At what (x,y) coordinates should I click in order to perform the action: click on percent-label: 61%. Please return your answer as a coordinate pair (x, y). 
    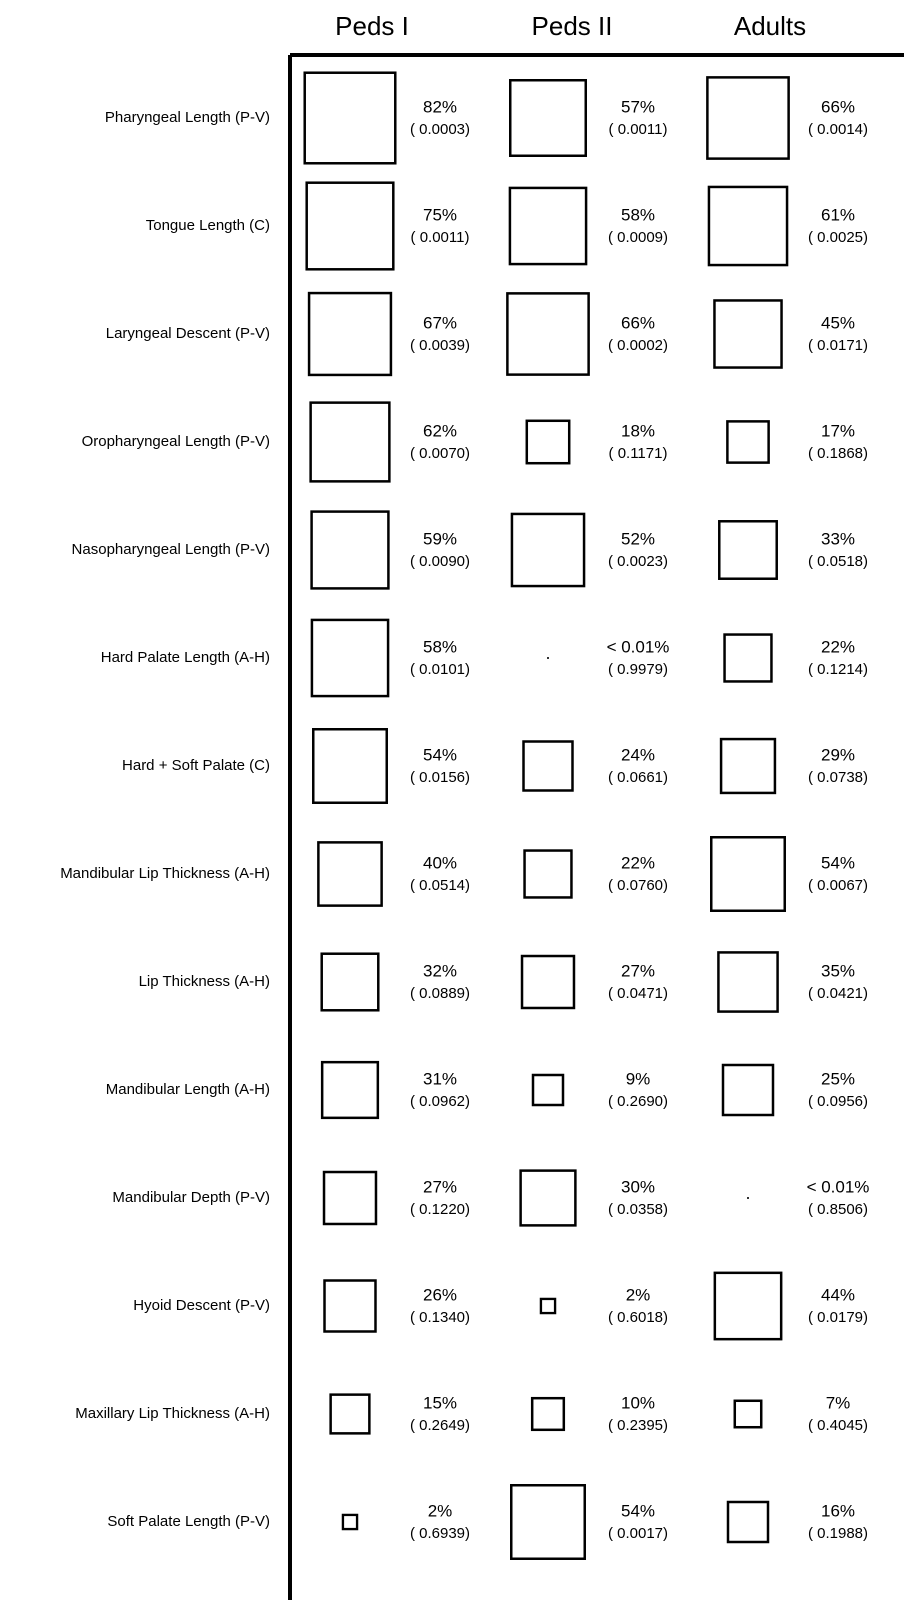
    Looking at the image, I should click on (838, 214).